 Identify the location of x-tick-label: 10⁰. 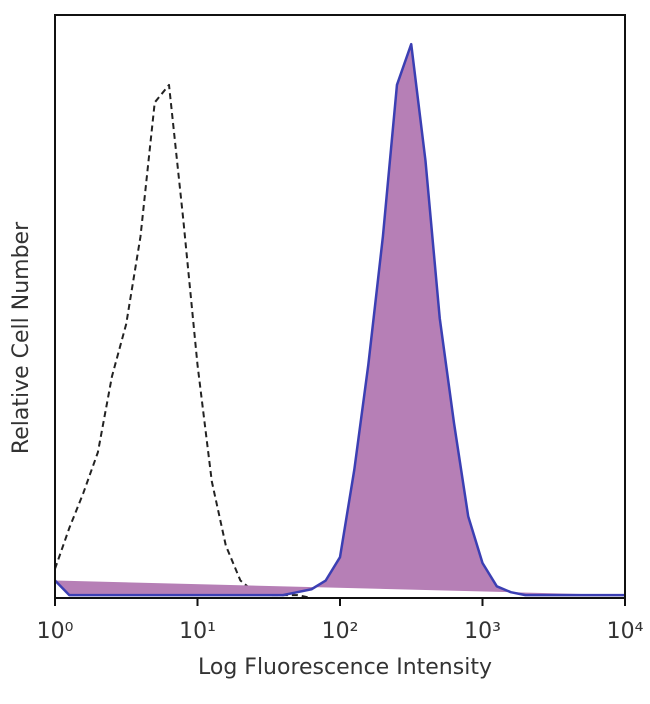
(55, 631).